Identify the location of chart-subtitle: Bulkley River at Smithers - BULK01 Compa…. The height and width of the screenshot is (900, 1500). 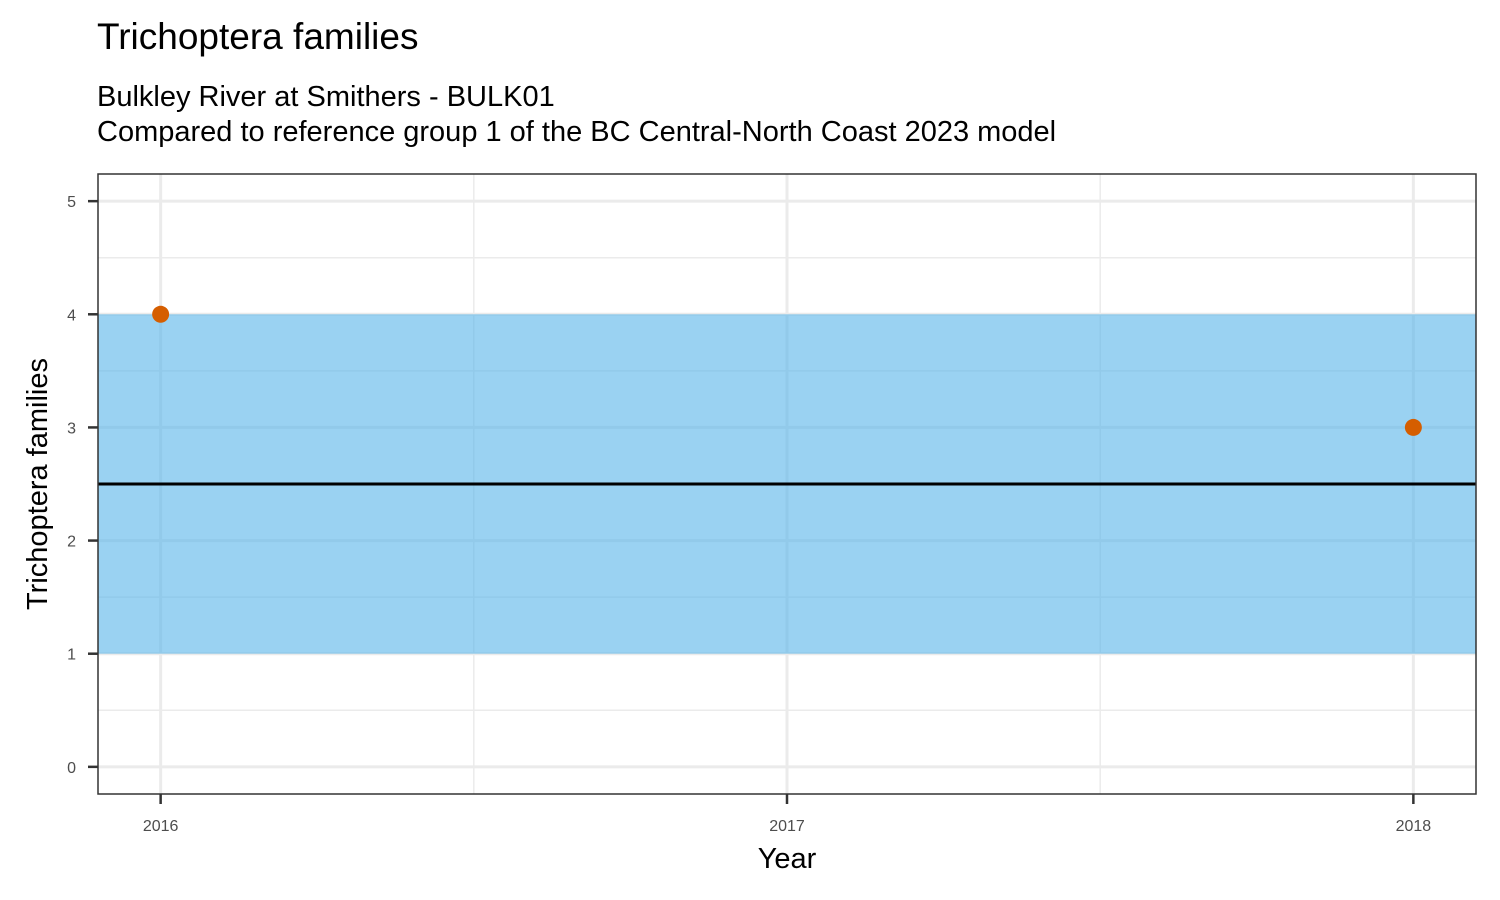
(576, 115).